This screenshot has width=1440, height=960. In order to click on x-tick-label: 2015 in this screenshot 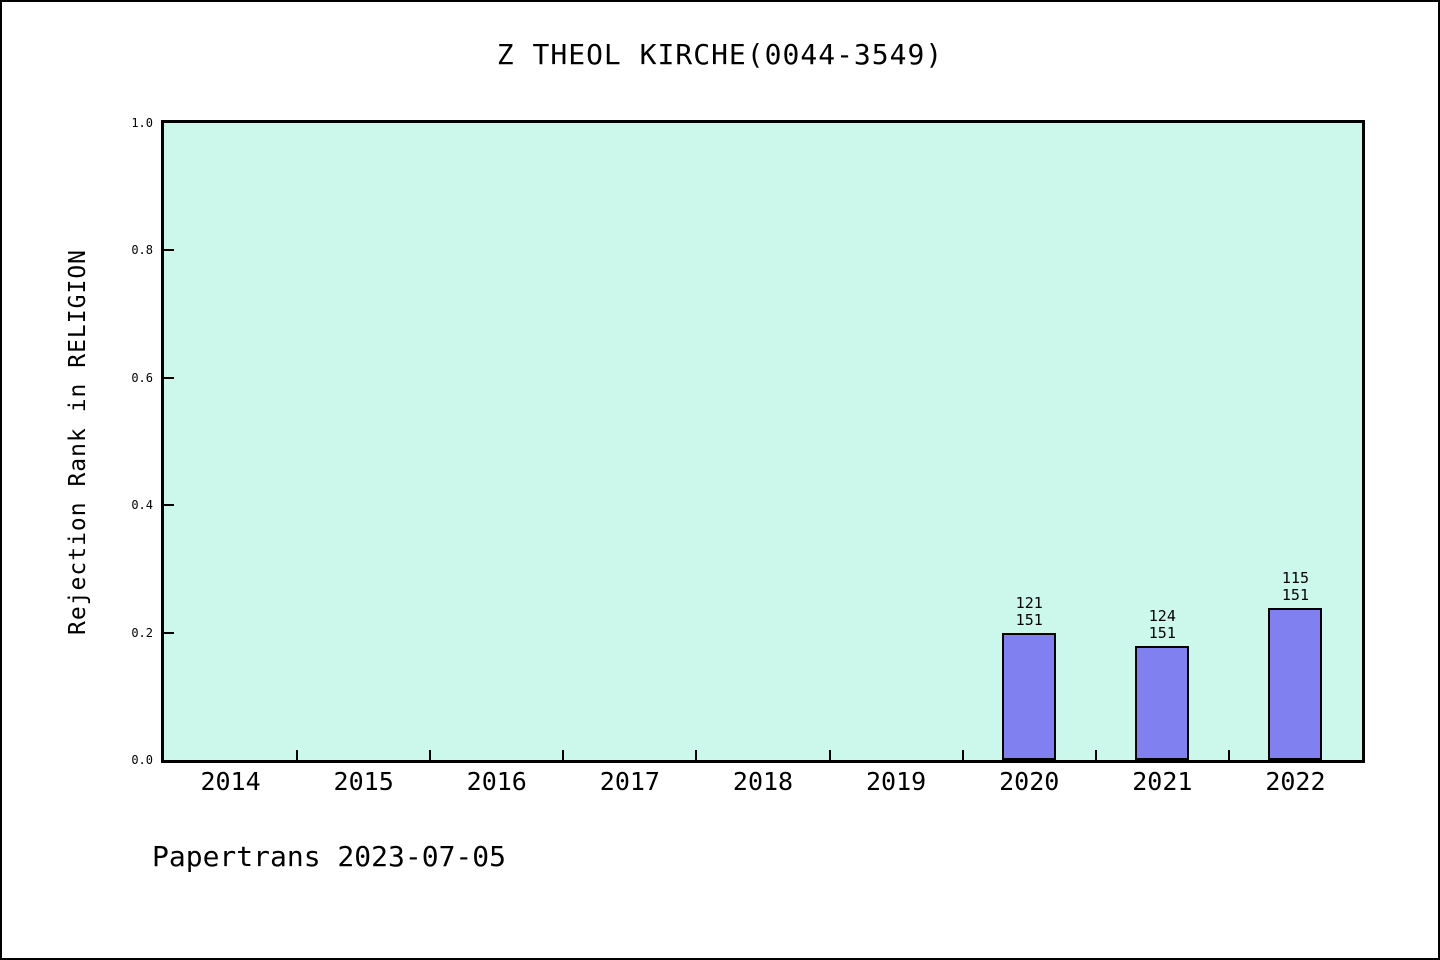, I will do `click(363, 781)`.